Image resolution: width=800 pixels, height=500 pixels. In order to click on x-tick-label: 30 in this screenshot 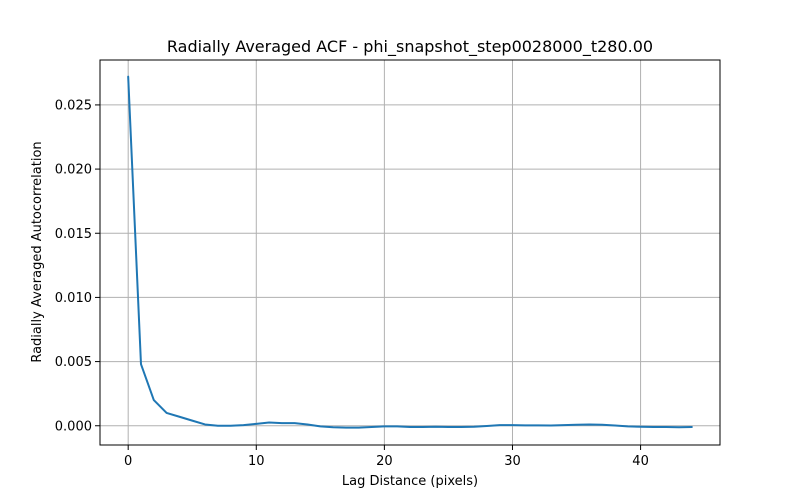, I will do `click(512, 461)`.